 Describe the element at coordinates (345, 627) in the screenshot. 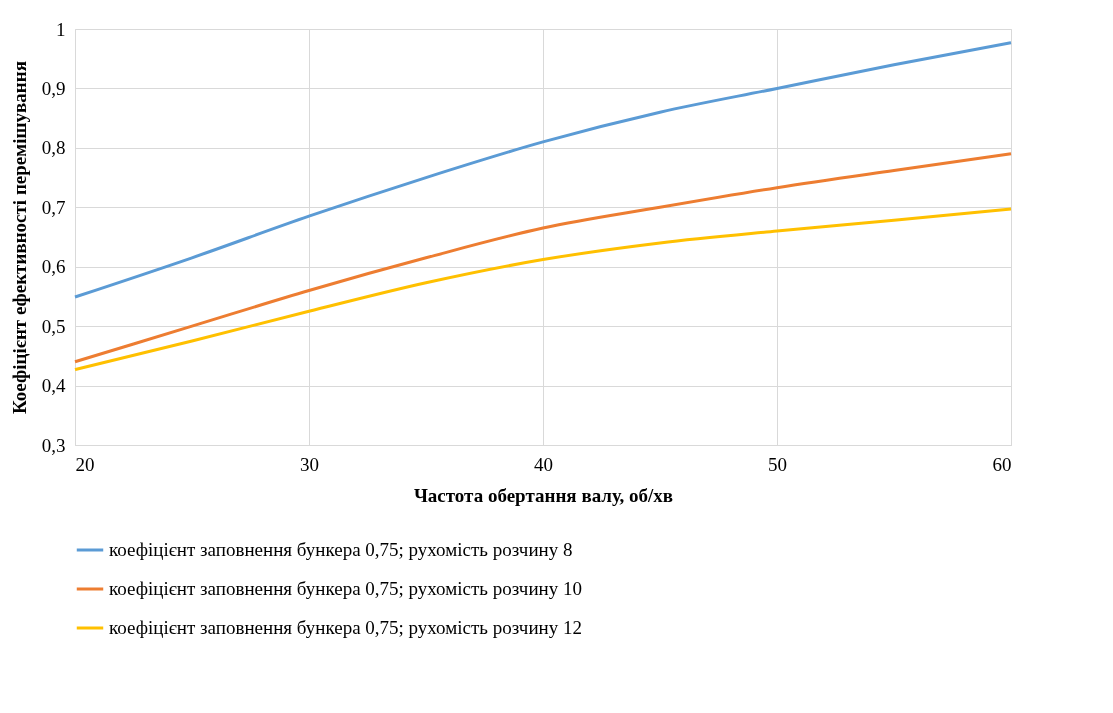

I see `legend-label: коефіцієнт заповнення бункера 0,75; рухомість розчину 12` at that location.